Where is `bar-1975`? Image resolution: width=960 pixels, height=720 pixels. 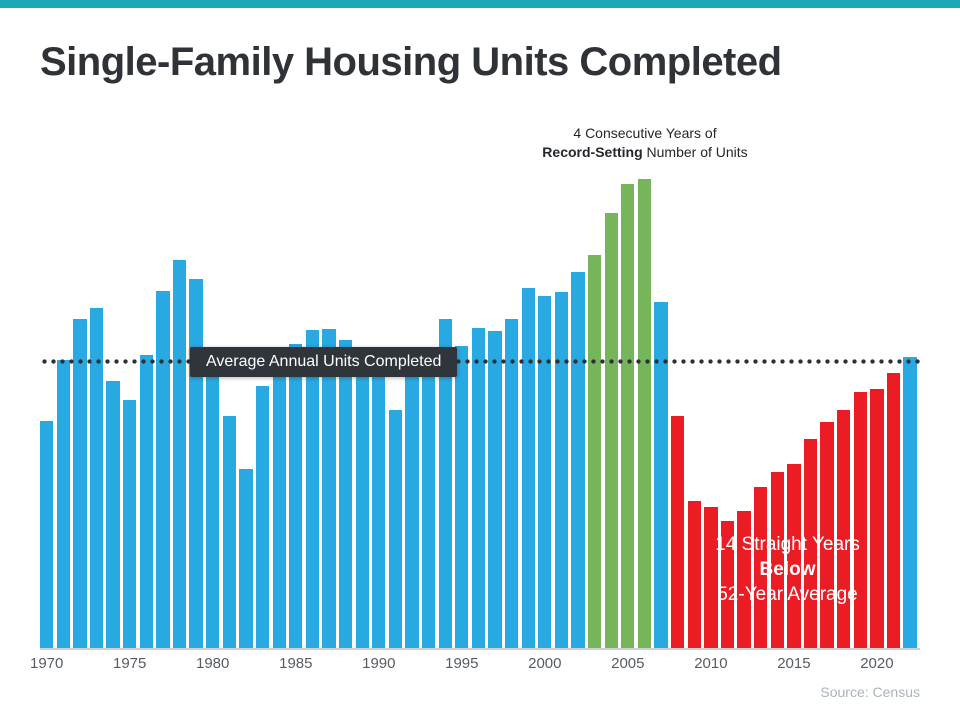 bar-1975 is located at coordinates (130, 523).